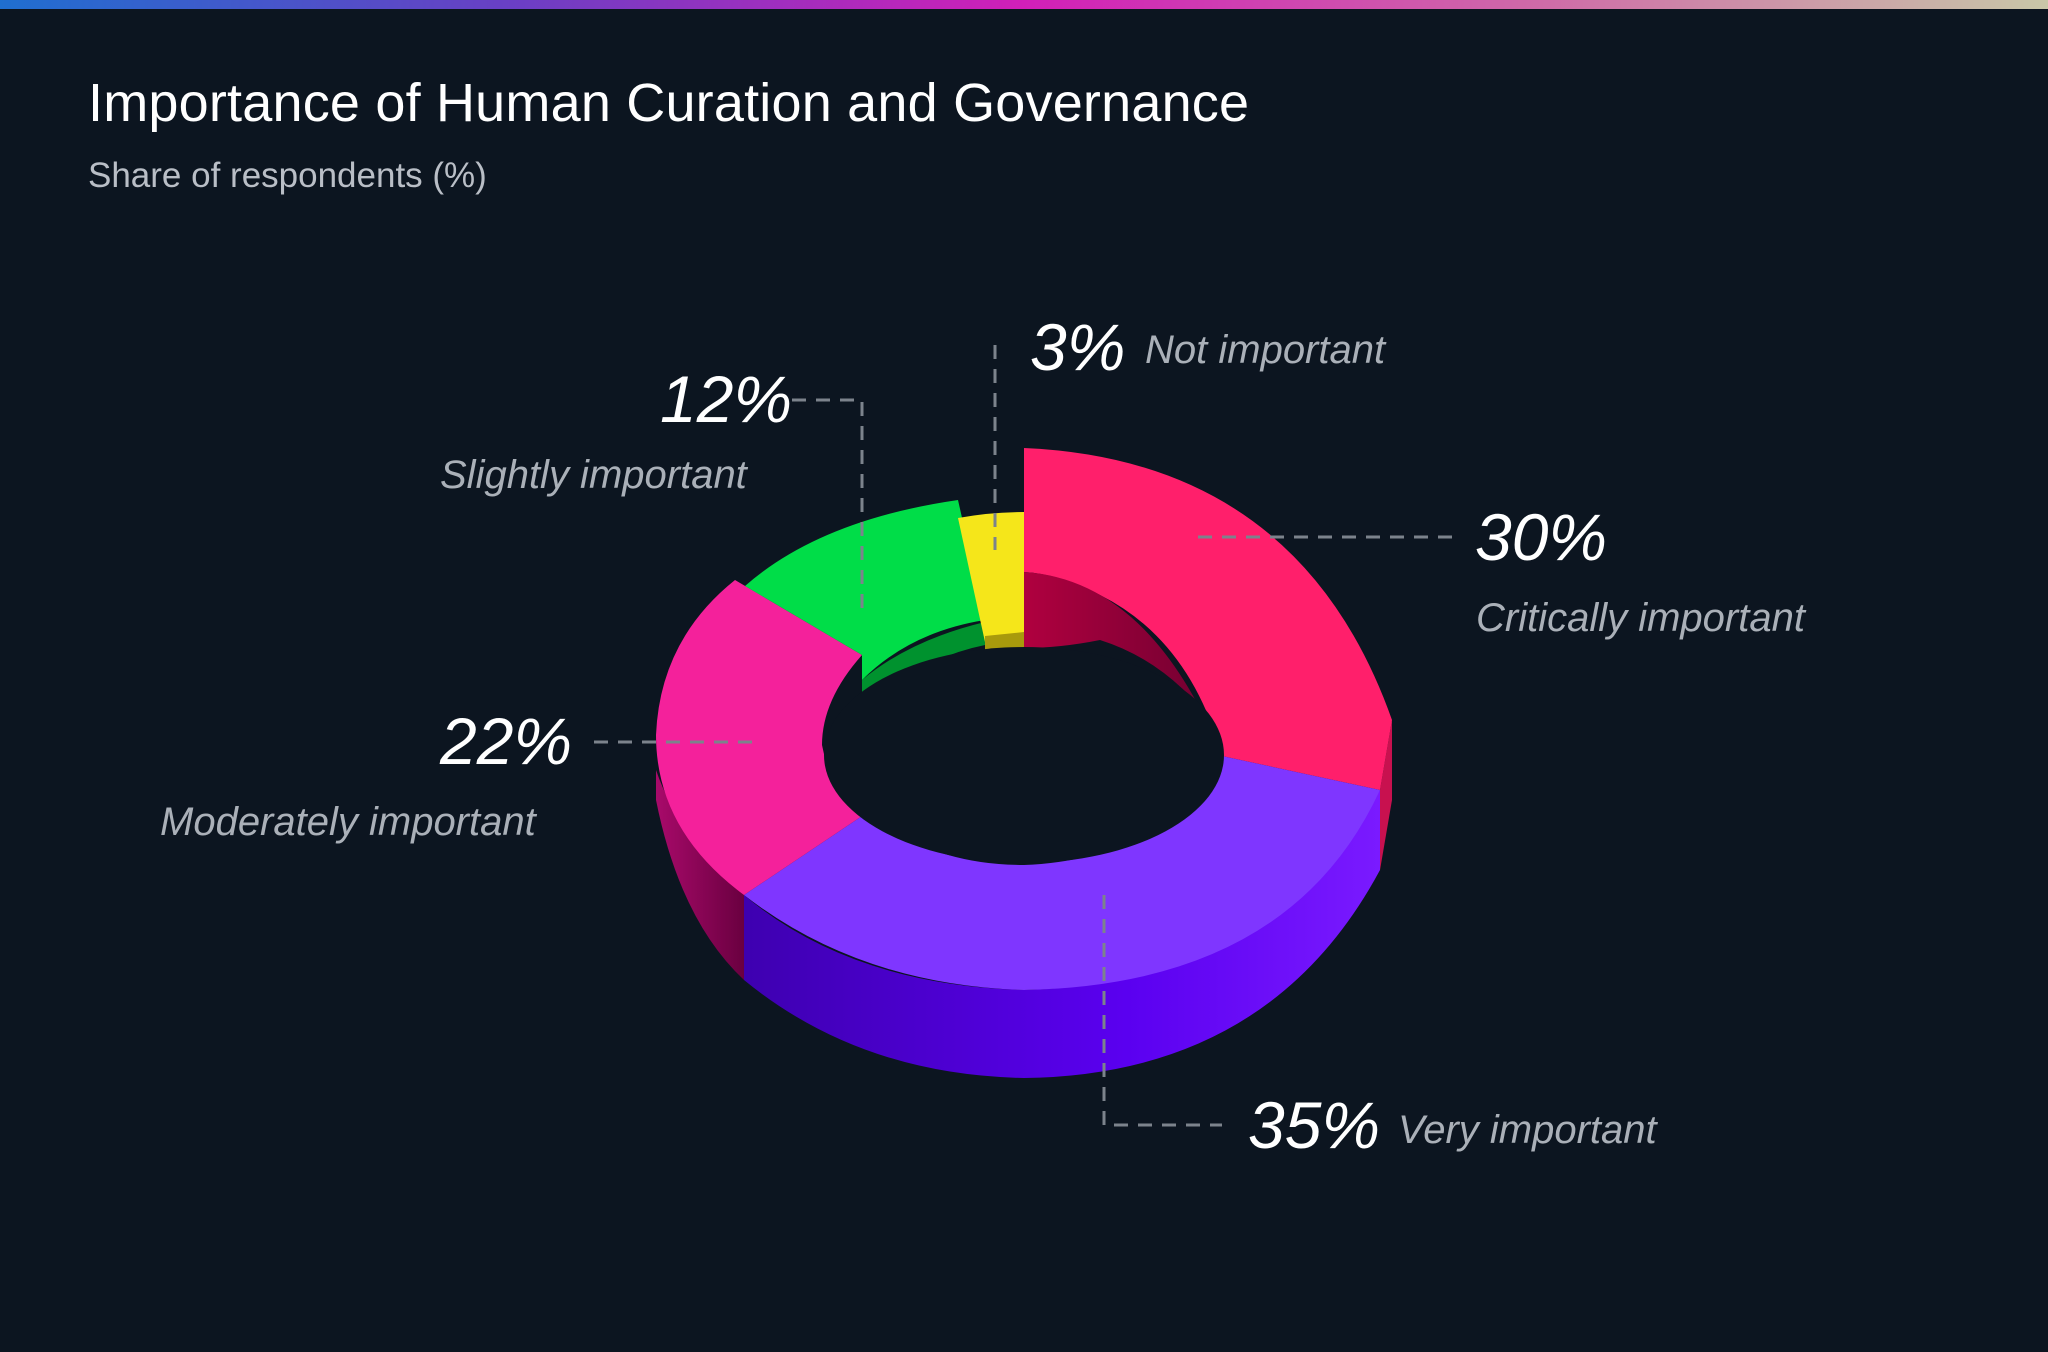  What do you see at coordinates (991, 577) in the screenshot?
I see `slice-not` at bounding box center [991, 577].